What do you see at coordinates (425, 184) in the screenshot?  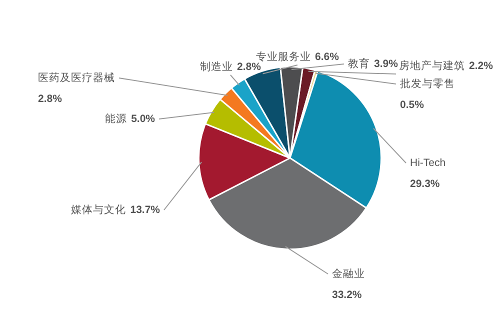 I see `data-label: 29.3%` at bounding box center [425, 184].